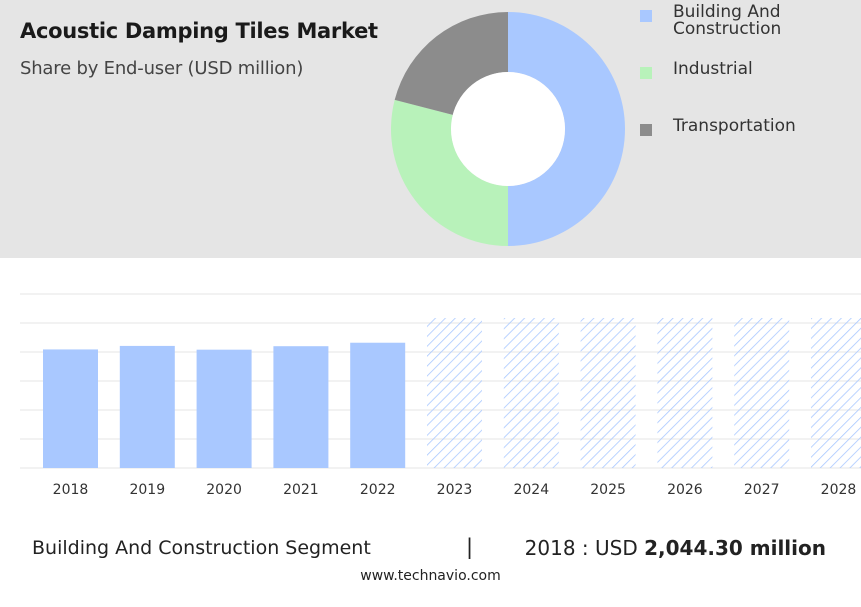  I want to click on x-tick-label-2025: 2025, so click(608, 490).